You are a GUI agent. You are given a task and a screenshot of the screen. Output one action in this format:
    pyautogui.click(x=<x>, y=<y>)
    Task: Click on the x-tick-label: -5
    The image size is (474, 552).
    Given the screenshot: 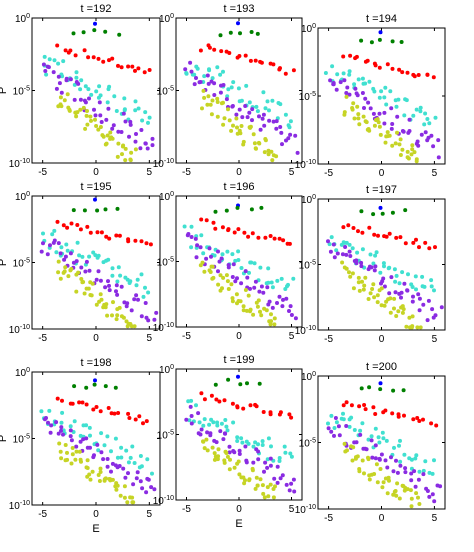 What is the action you would take?
    pyautogui.click(x=42, y=172)
    